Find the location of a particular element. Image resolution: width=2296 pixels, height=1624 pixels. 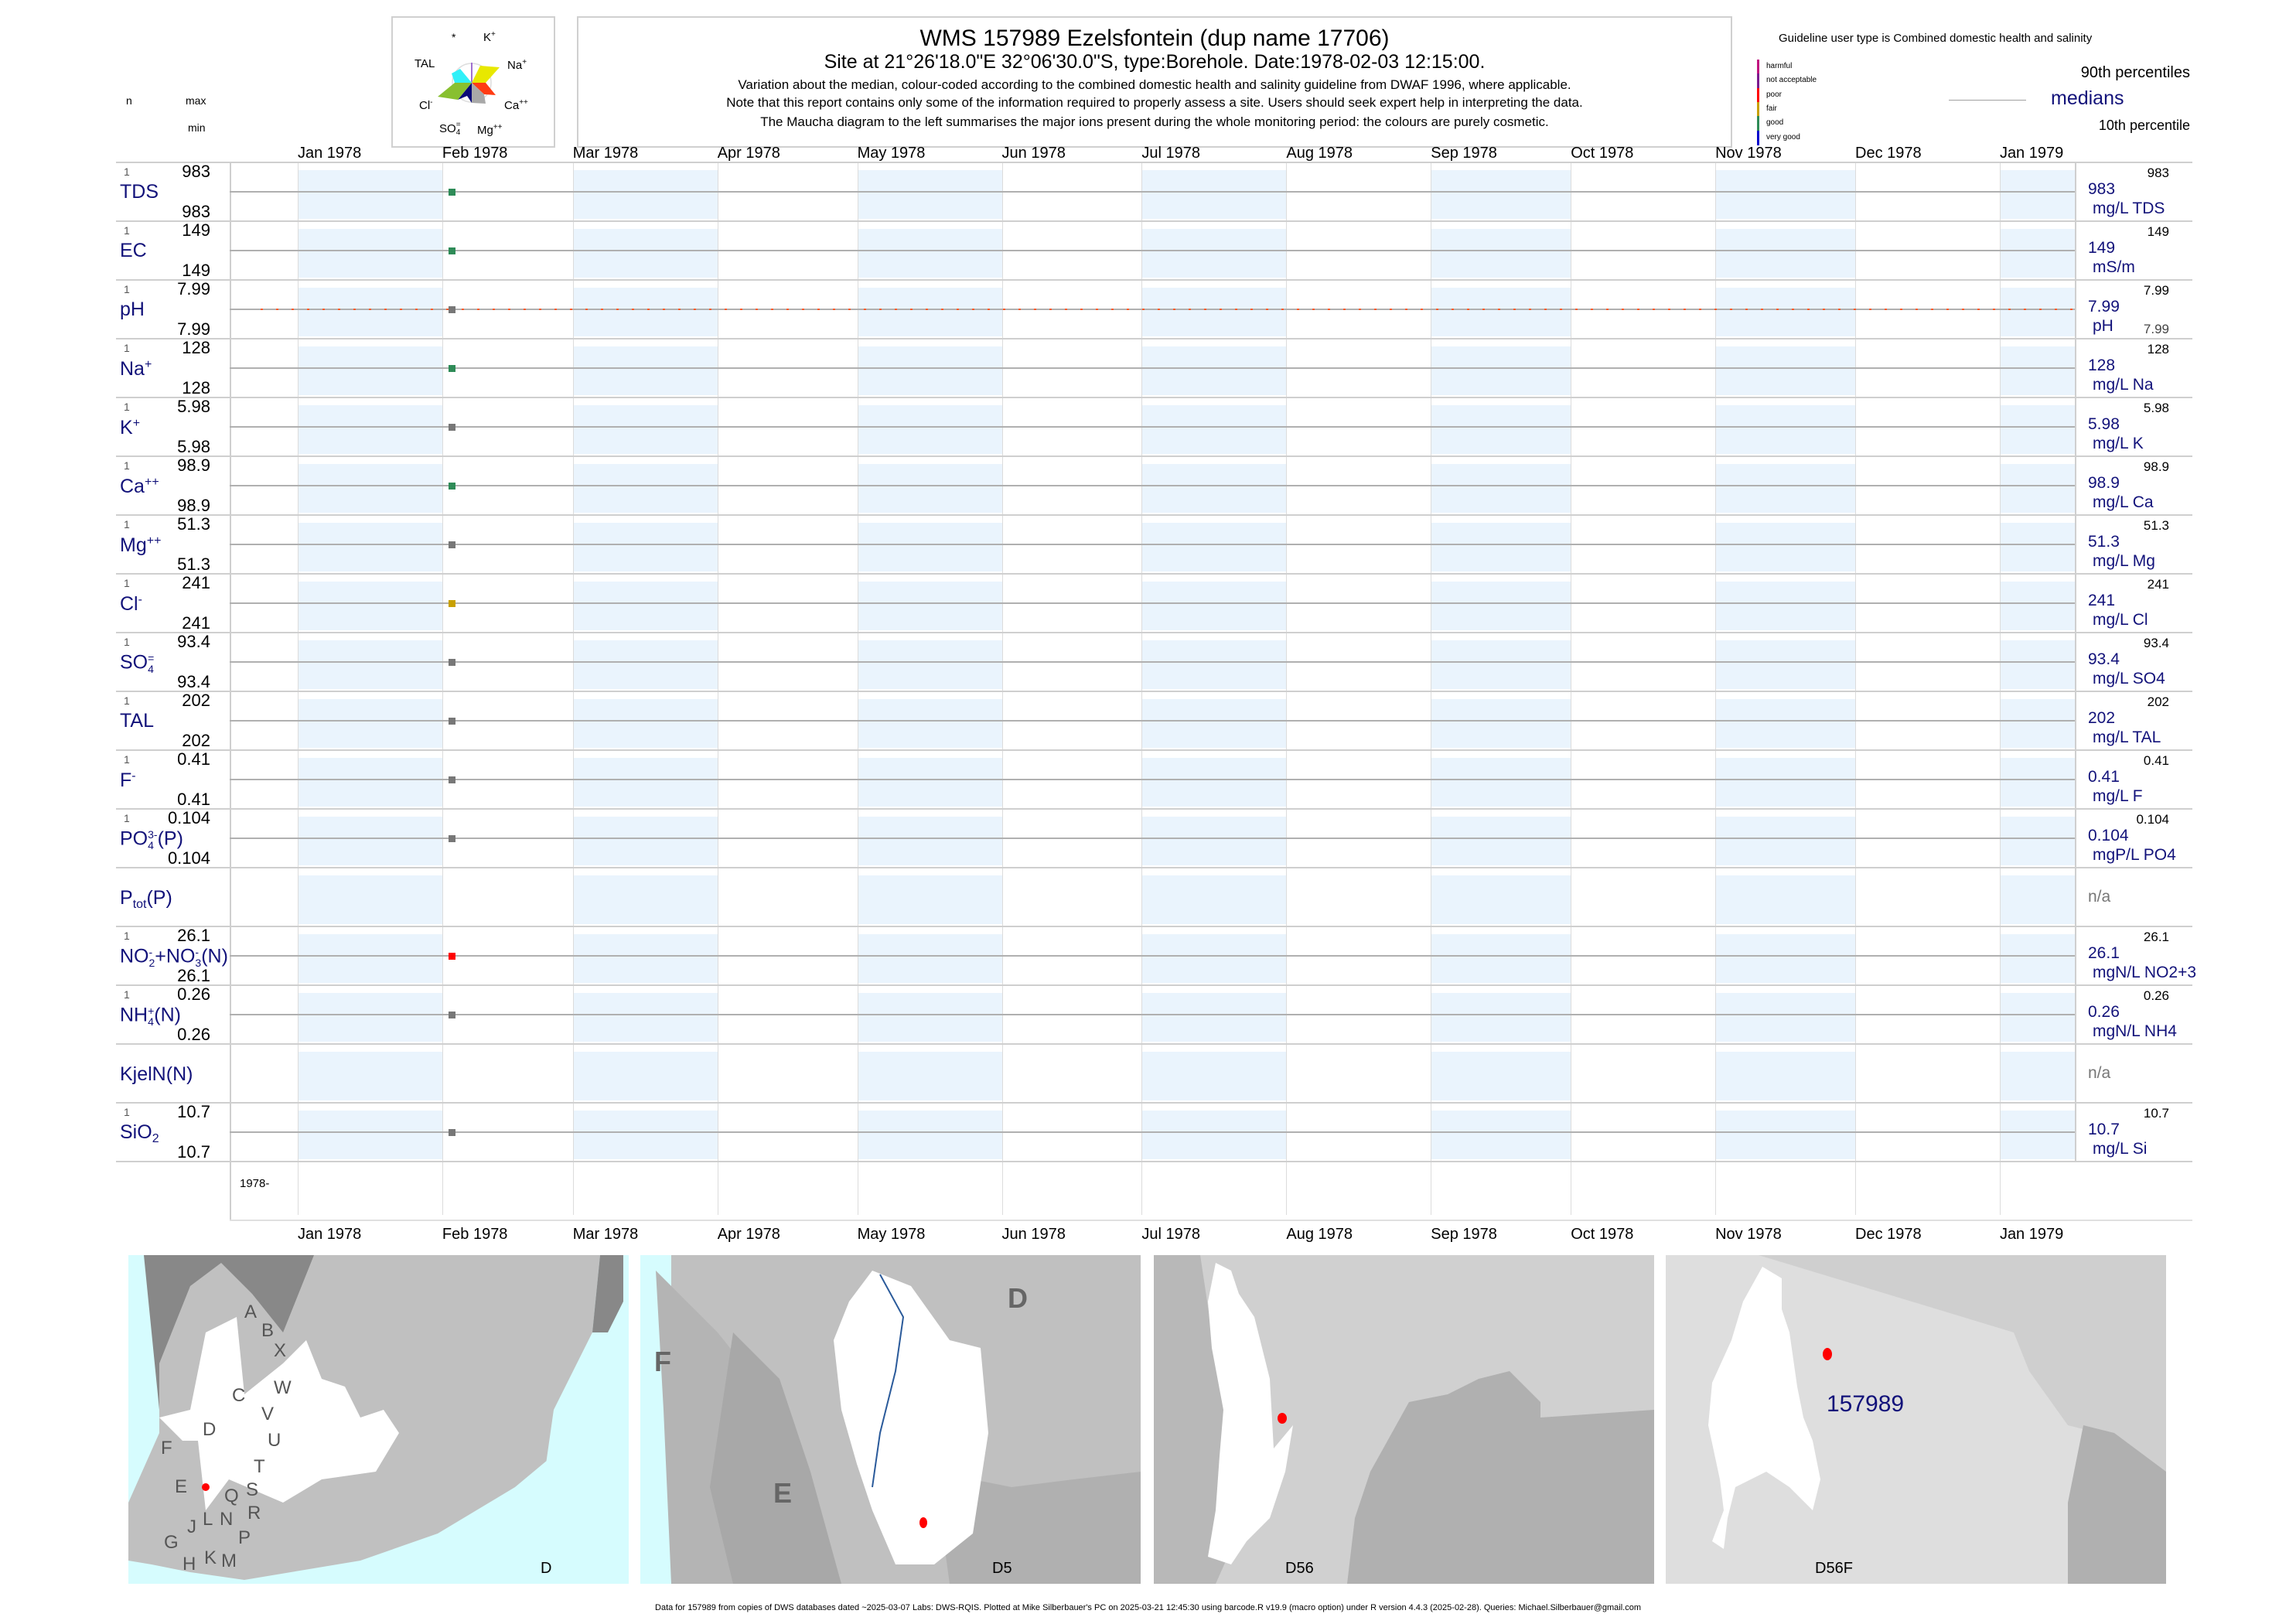

month-label-top: Apr 1978 is located at coordinates (748, 153).